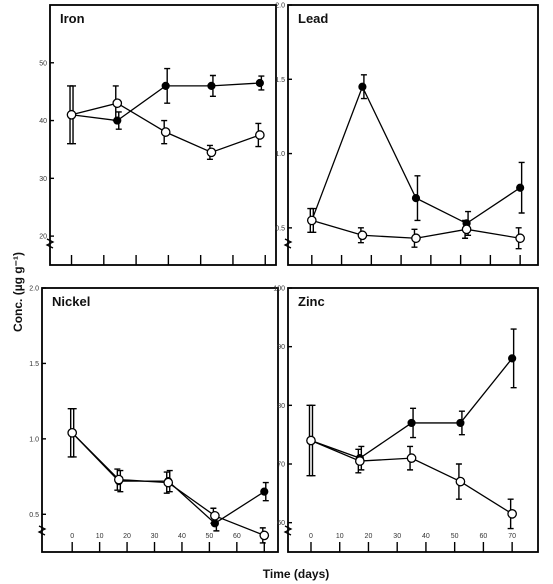 This screenshot has width=553, height=584. Describe the element at coordinates (43, 237) in the screenshot. I see `y-tick-label: 20` at that location.